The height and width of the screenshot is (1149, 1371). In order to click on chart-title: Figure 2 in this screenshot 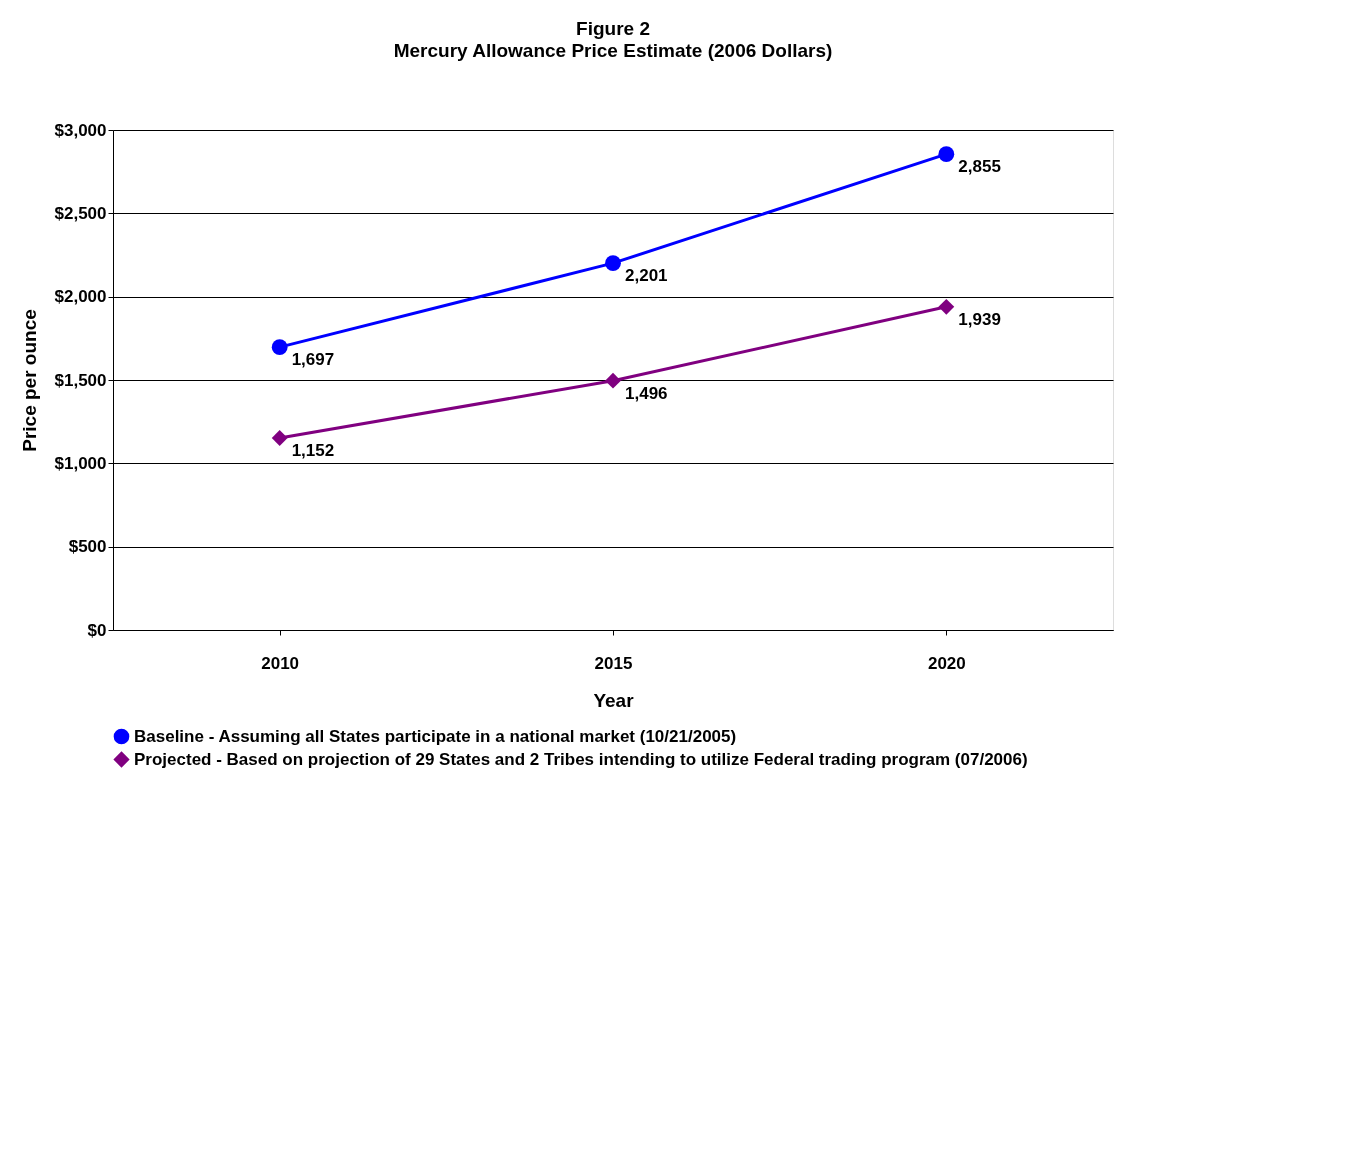, I will do `click(613, 28)`.